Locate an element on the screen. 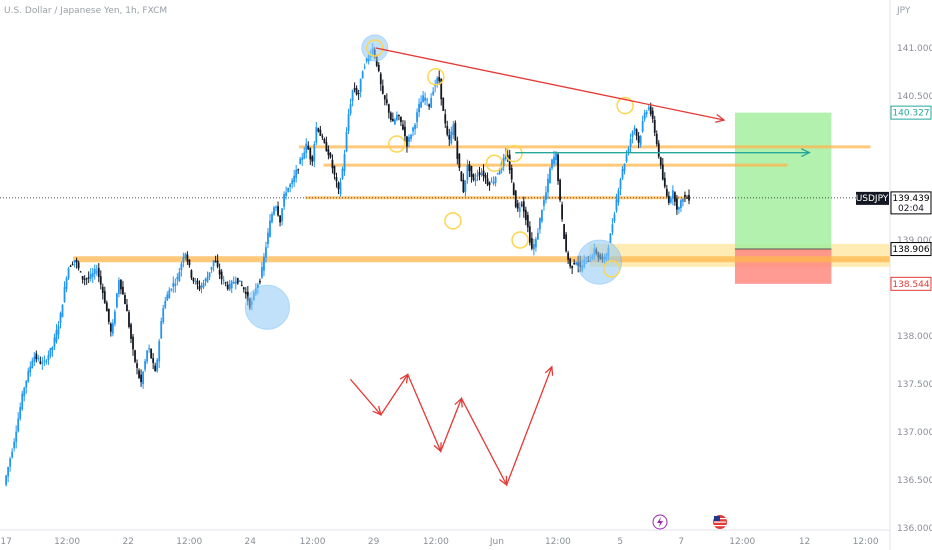 This screenshot has width=932, height=550. symbol-tag-box is located at coordinates (872, 198).